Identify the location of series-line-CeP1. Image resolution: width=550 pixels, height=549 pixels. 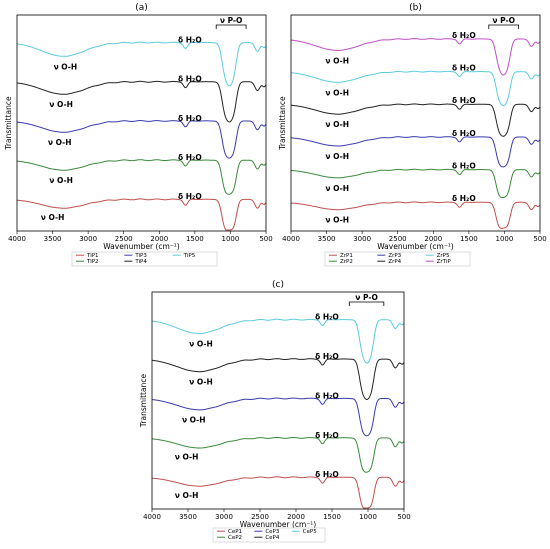
(278, 492).